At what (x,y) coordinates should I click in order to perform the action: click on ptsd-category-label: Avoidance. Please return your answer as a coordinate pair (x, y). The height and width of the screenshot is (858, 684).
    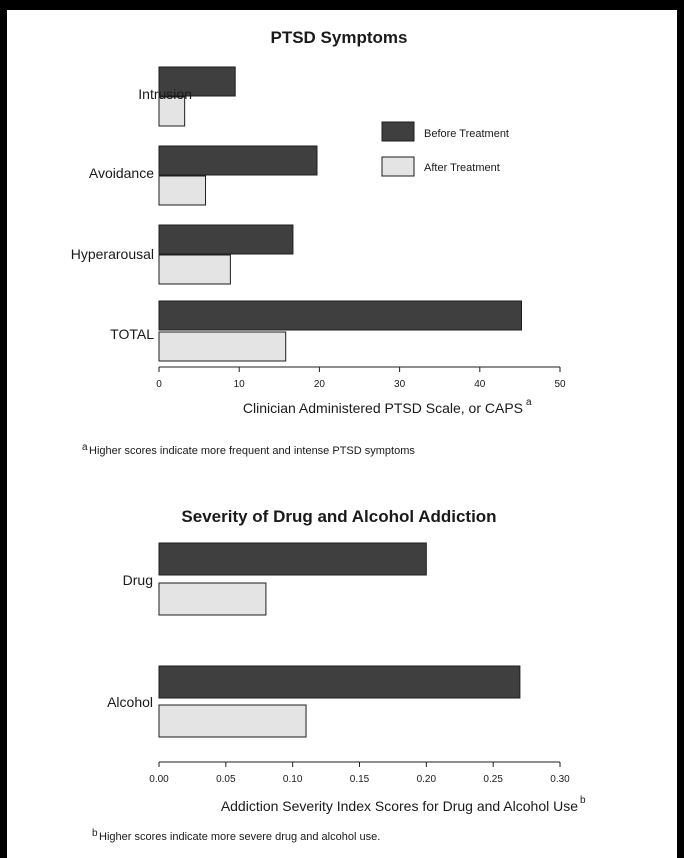
    Looking at the image, I should click on (121, 173).